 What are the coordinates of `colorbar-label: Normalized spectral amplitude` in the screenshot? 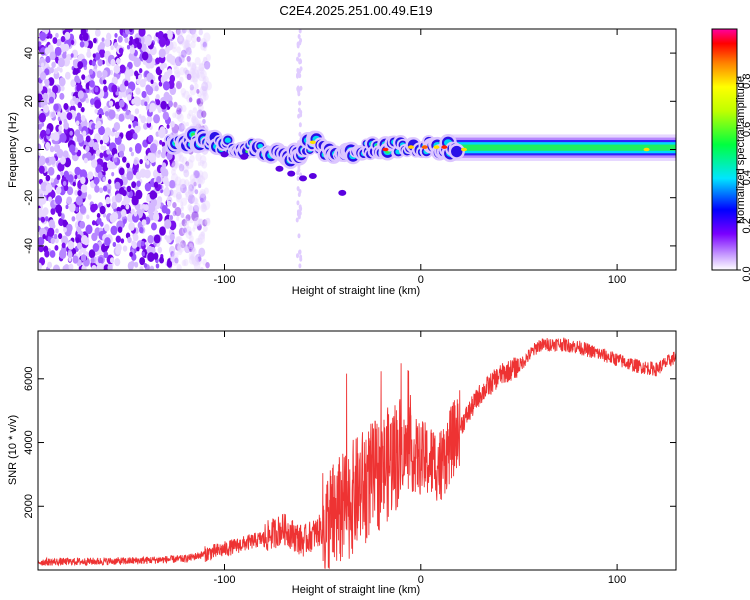 It's located at (741, 150).